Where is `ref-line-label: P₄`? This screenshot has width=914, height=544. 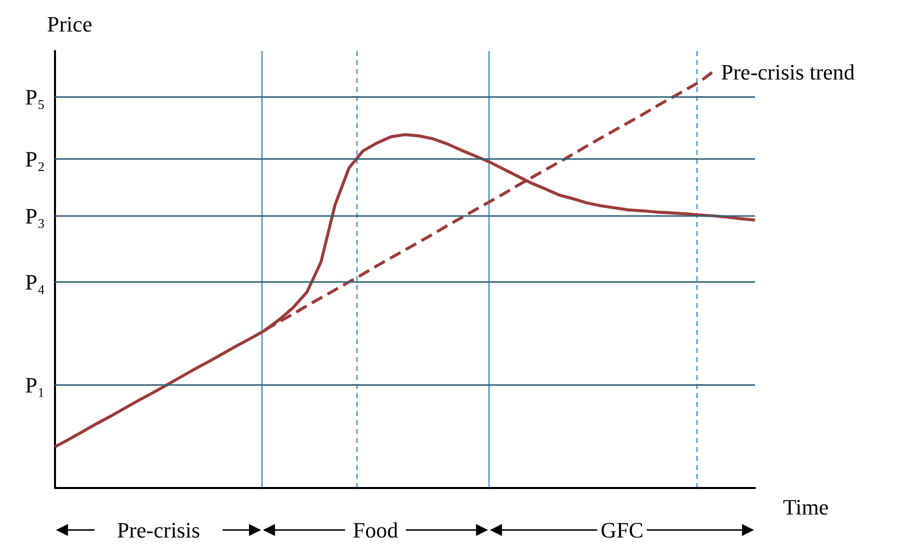 ref-line-label: P₄ is located at coordinates (35, 281).